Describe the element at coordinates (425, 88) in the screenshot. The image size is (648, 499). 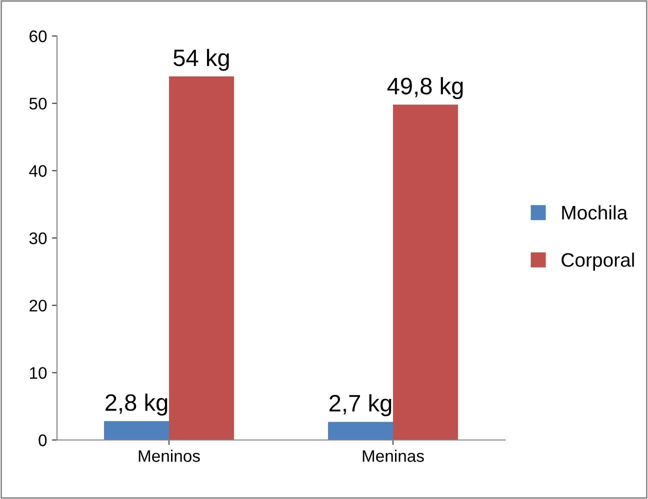
I see `data-label: 49,8 kg` at that location.